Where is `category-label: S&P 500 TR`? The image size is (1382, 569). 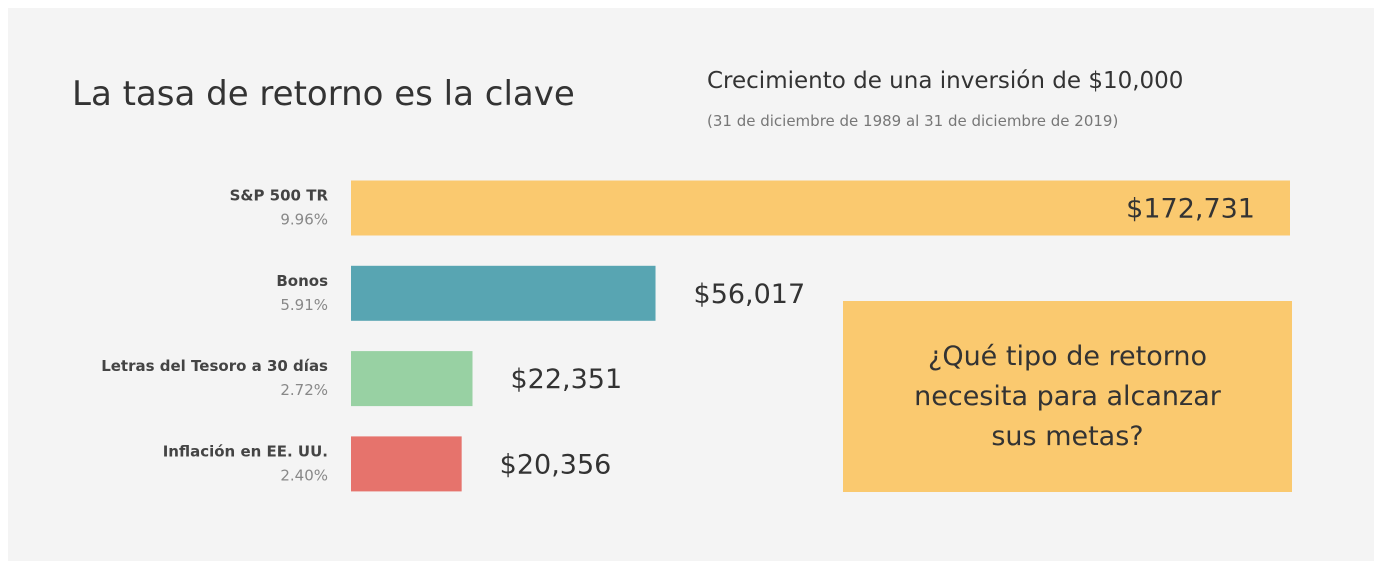
category-label: S&P 500 TR is located at coordinates (279, 196).